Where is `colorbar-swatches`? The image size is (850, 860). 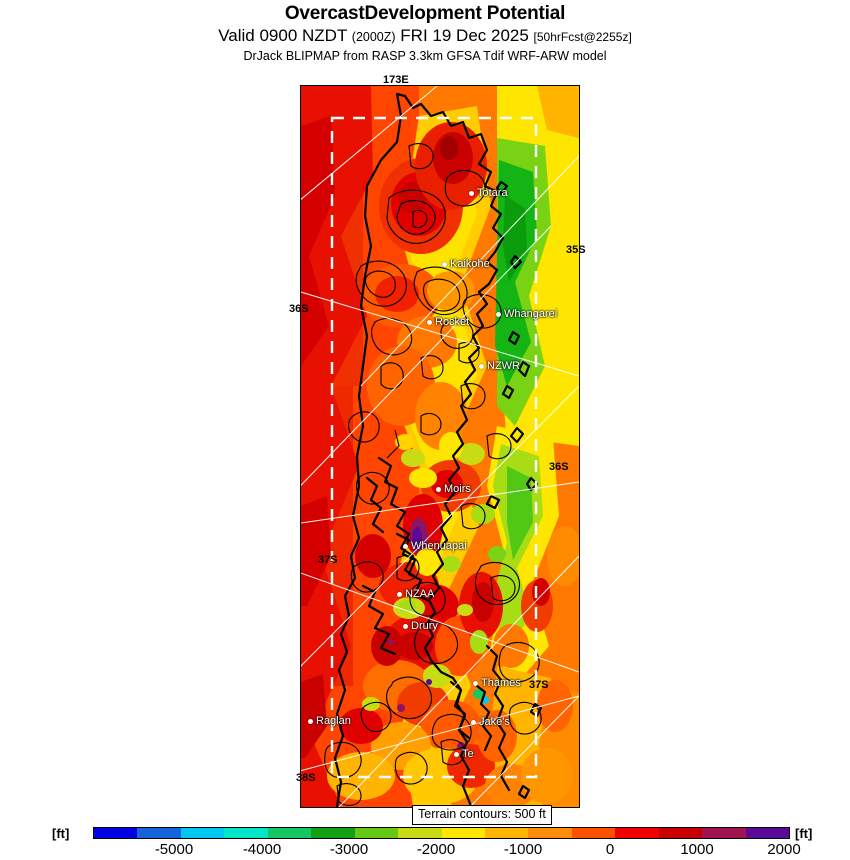 colorbar-swatches is located at coordinates (441, 833).